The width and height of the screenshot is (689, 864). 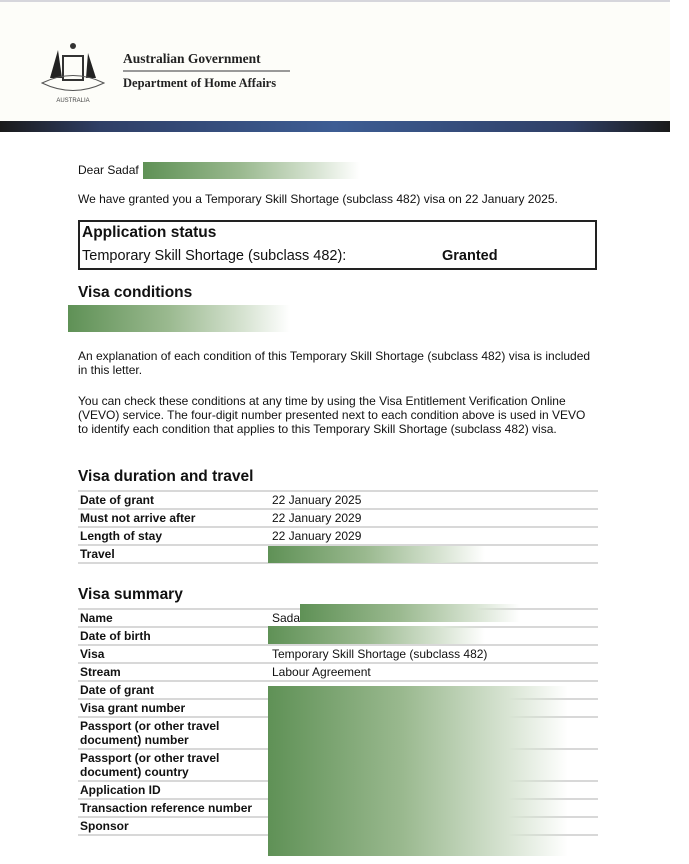 I want to click on gov-name: Australian Government, so click(x=192, y=58).